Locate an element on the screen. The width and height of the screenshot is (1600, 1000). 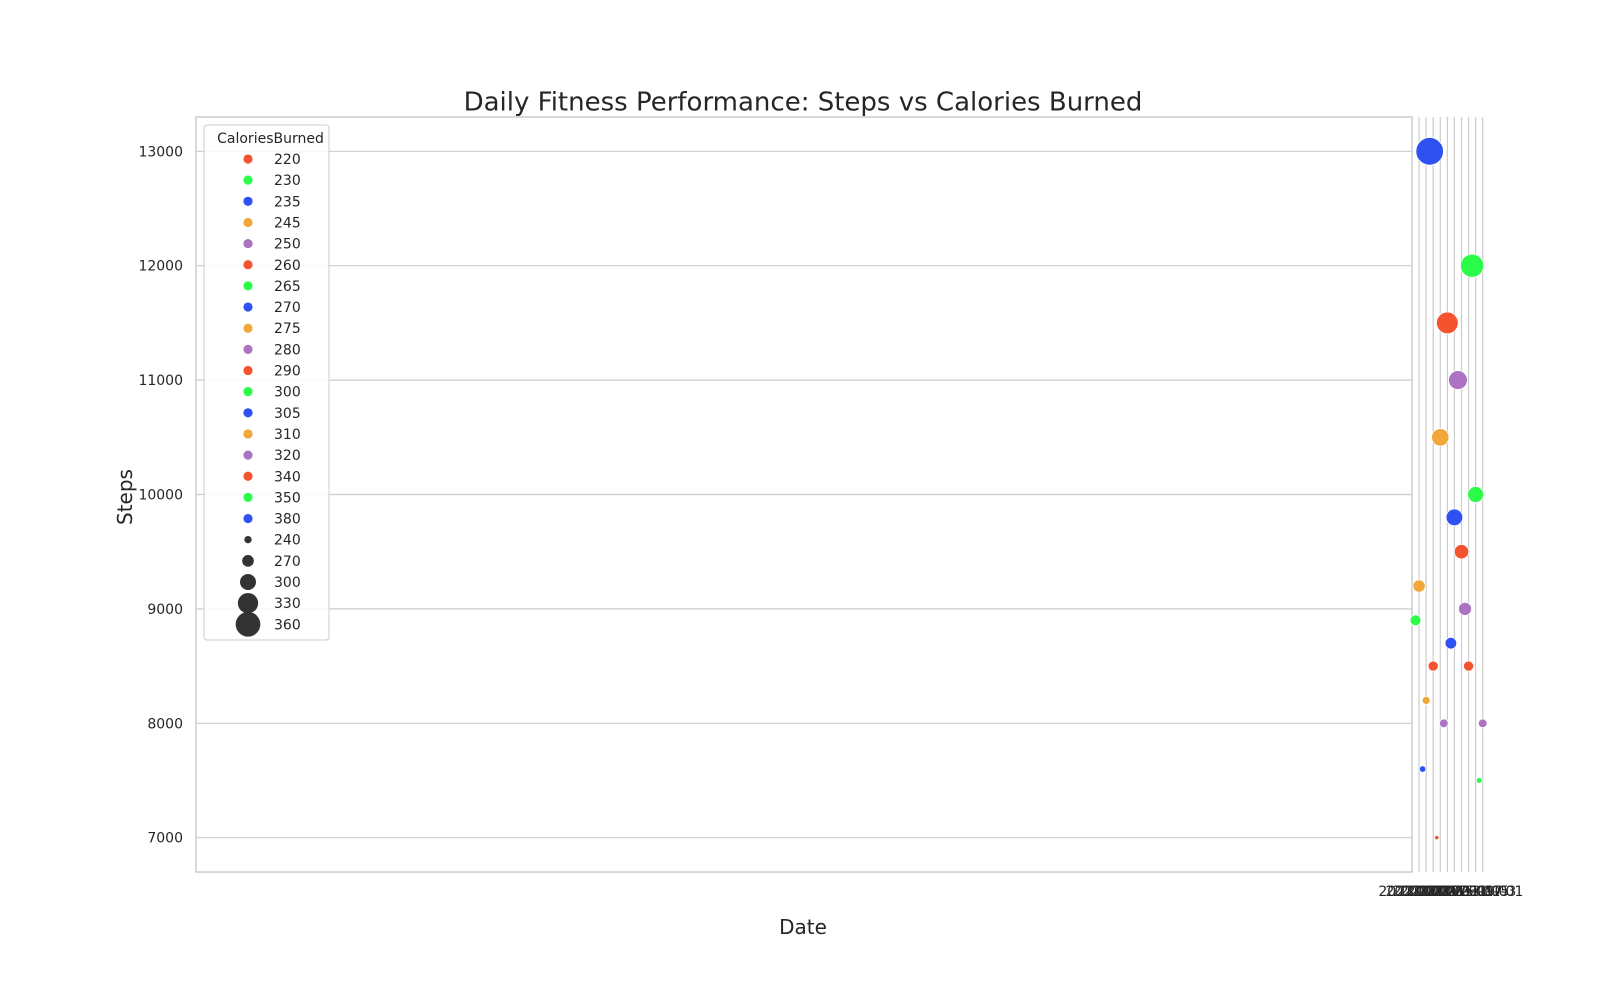
legend-entry-label: 275 is located at coordinates (287, 329).